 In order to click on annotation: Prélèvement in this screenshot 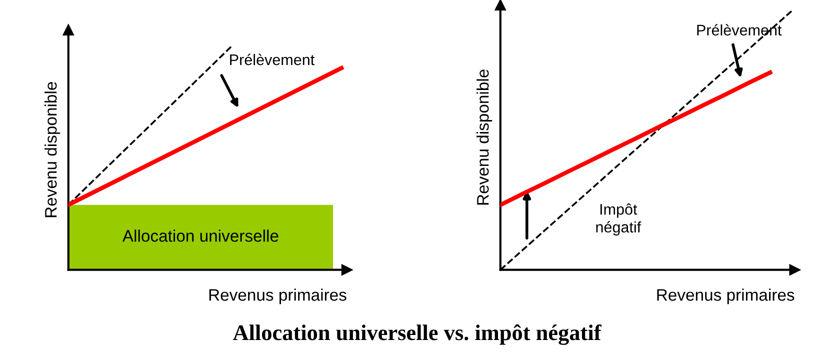, I will do `click(272, 60)`.